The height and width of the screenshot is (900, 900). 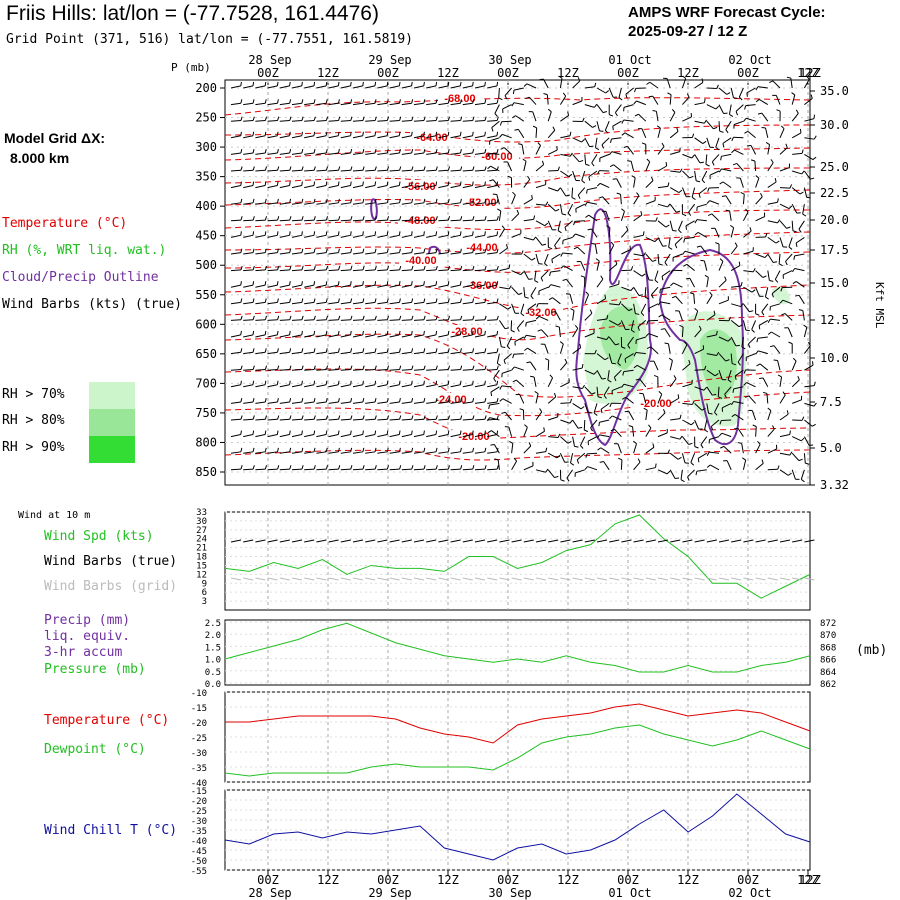 I want to click on legend-cloud: Cloud/Precip Outline, so click(x=80, y=277).